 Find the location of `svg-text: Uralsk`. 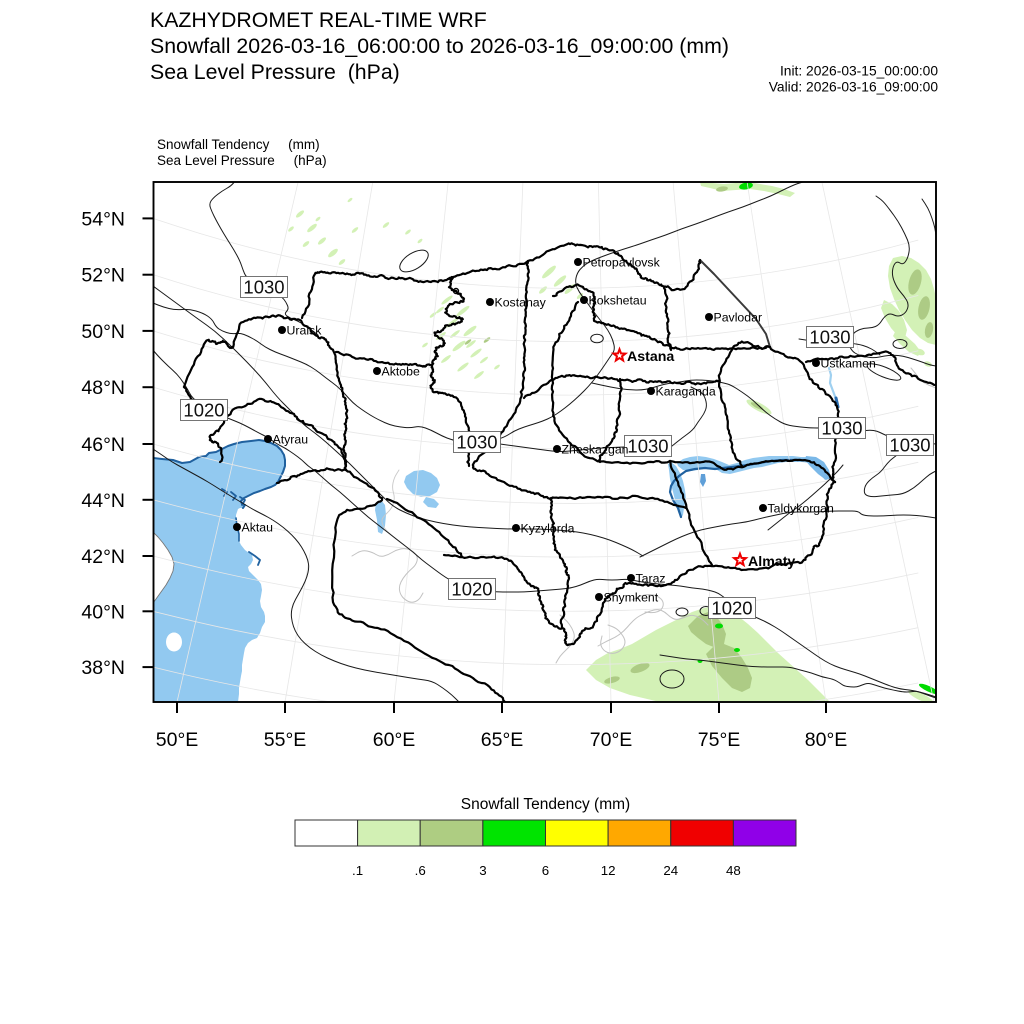

svg-text: Uralsk is located at coordinates (305, 330).